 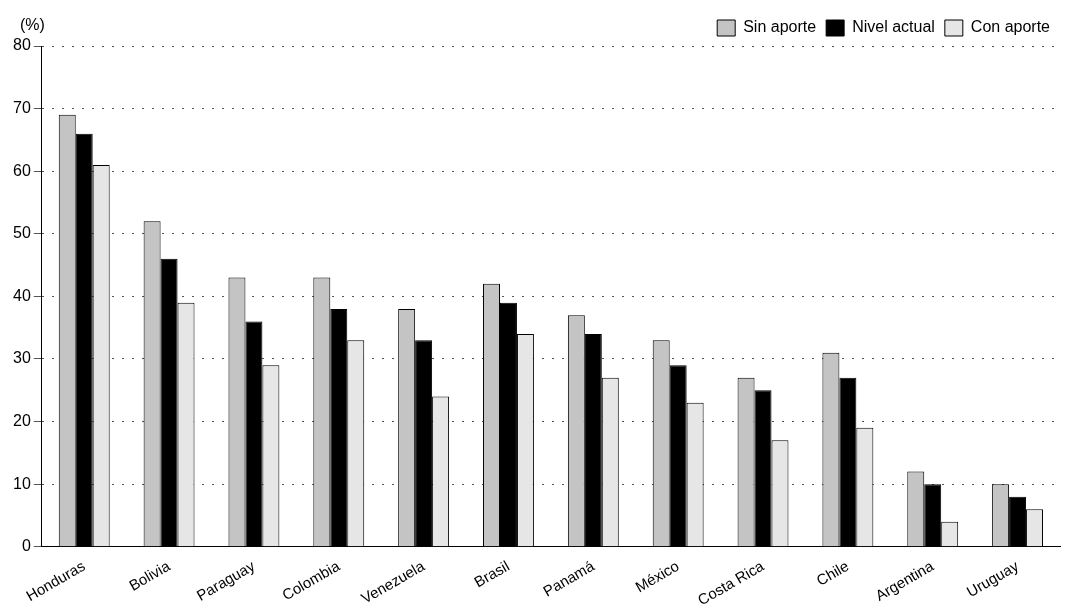 I want to click on y-tick-label: 70, so click(x=22, y=107).